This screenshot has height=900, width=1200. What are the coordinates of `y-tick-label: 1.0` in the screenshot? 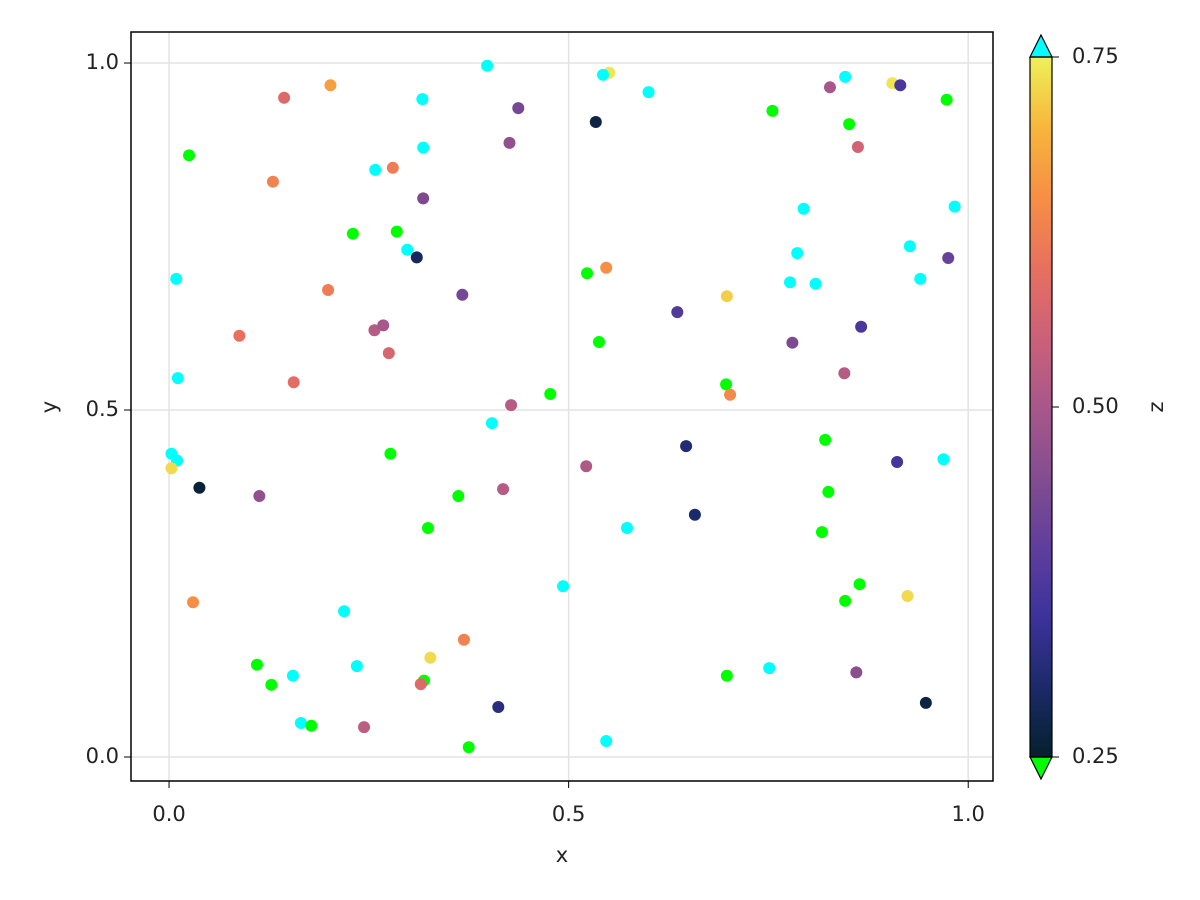 It's located at (102, 62).